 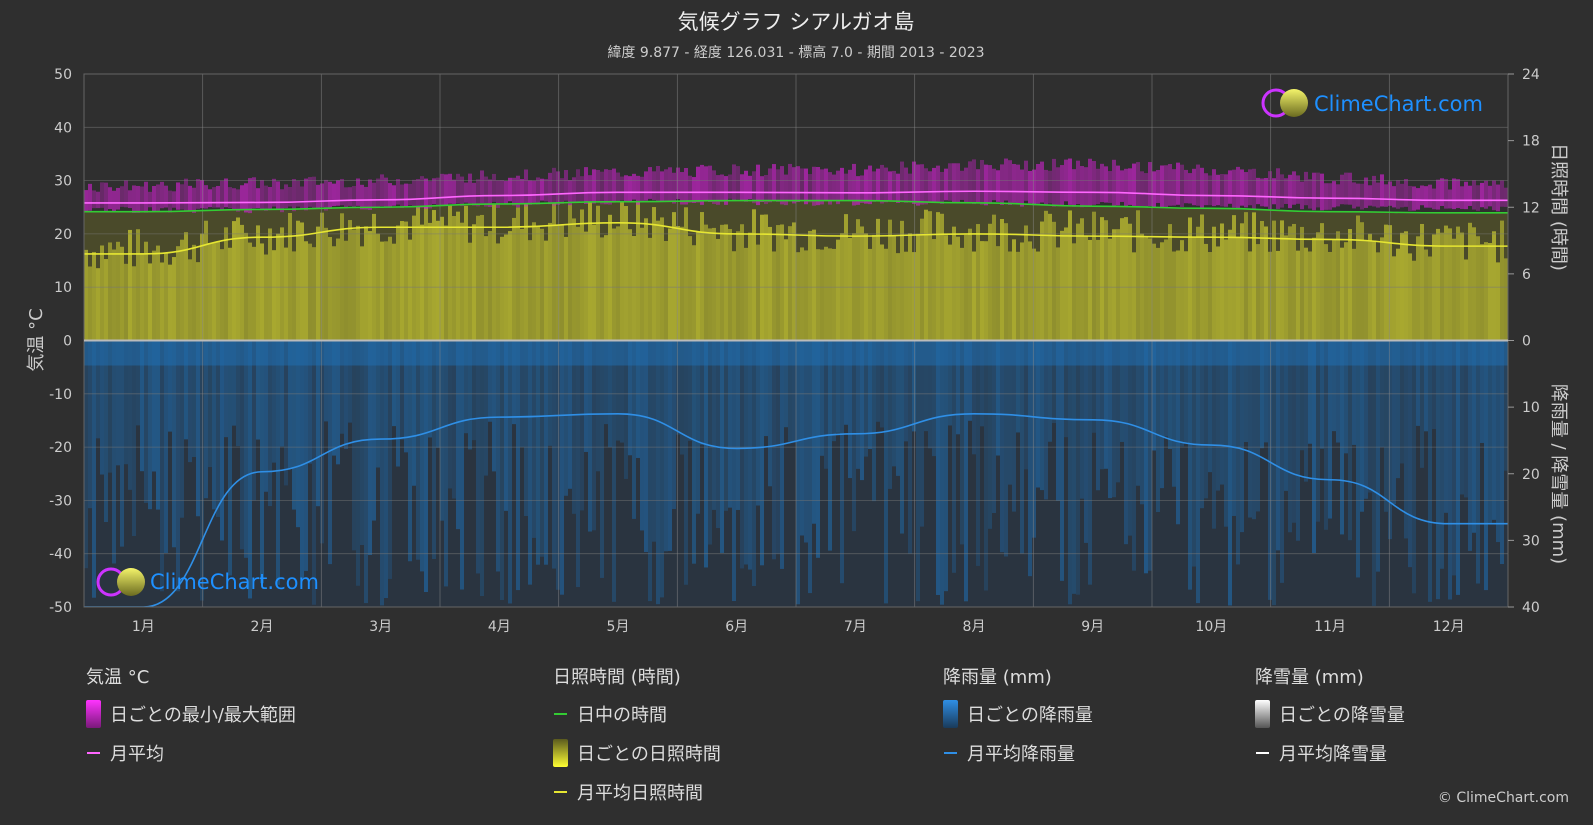 I want to click on series-line, so click(x=796, y=238).